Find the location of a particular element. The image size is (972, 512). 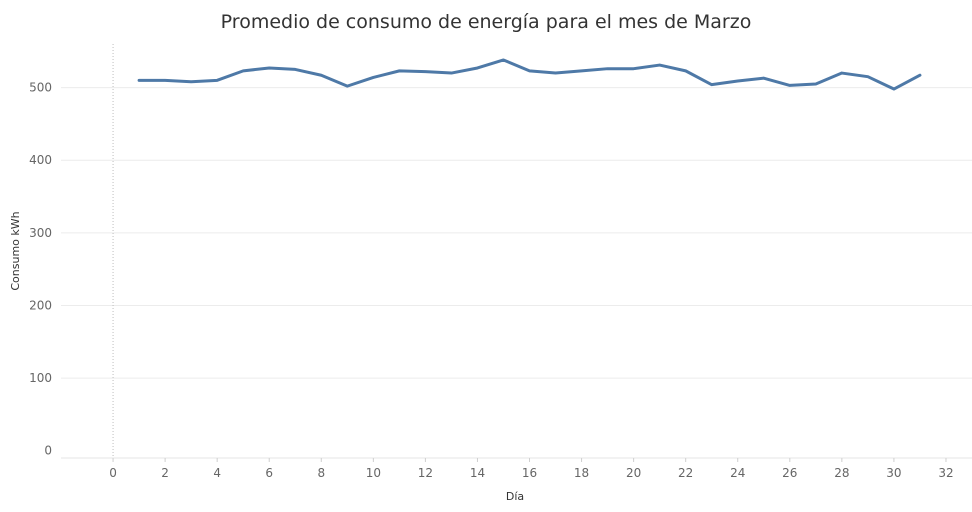

y-tick-label: 200 is located at coordinates (40, 305).